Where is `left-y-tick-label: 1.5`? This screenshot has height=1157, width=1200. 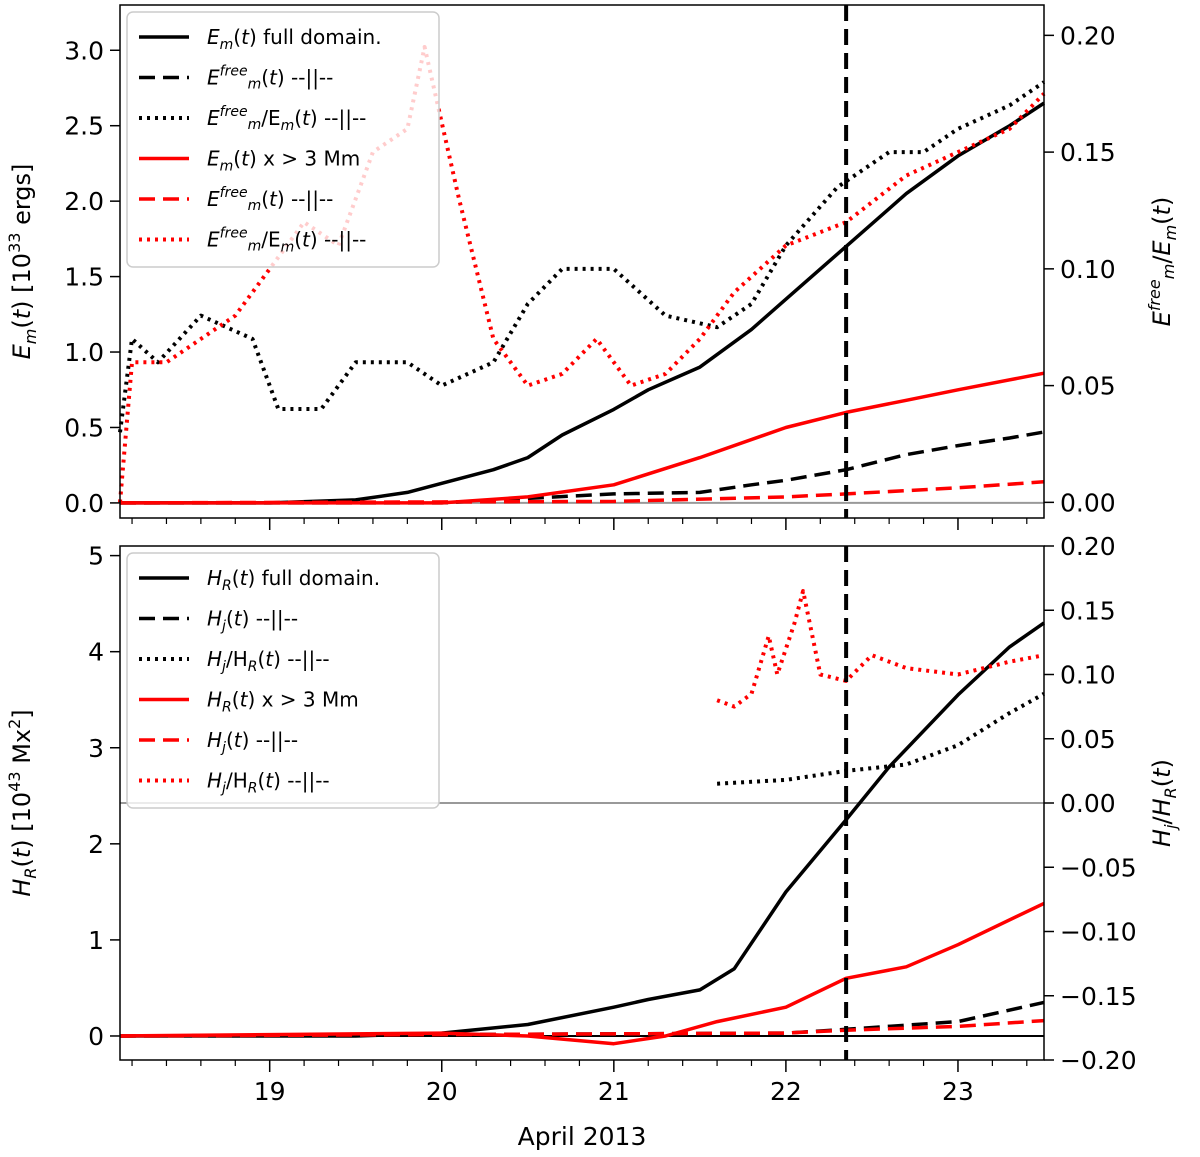 left-y-tick-label: 1.5 is located at coordinates (84, 277).